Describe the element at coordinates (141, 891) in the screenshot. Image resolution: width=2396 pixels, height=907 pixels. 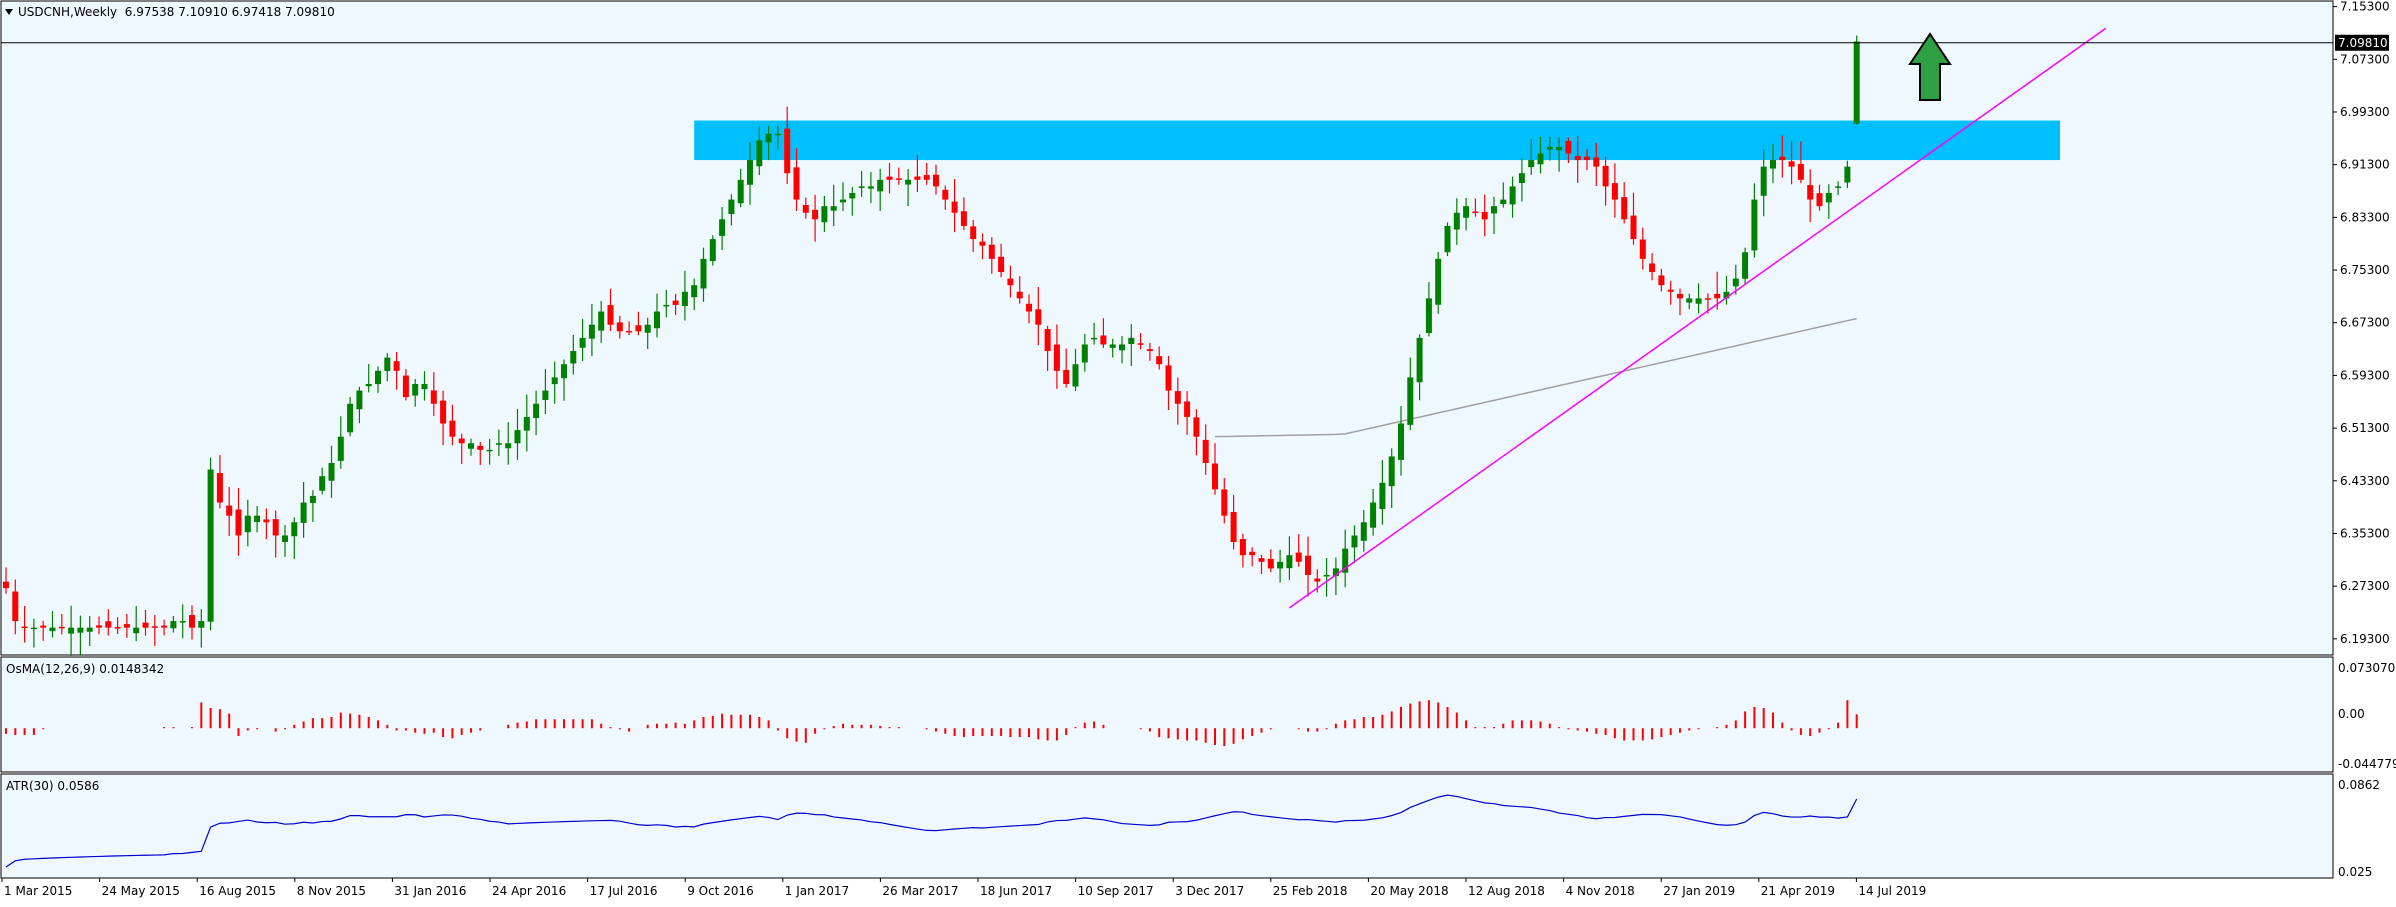
I see `time-tick-label: 24 May 2015` at that location.